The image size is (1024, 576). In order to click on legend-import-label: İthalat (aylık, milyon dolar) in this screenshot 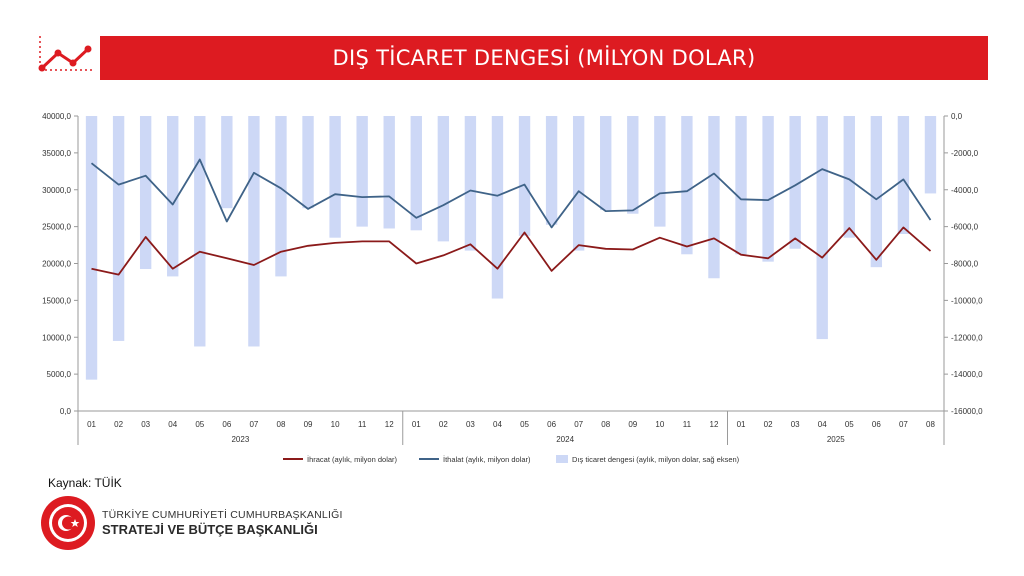, I will do `click(487, 459)`.